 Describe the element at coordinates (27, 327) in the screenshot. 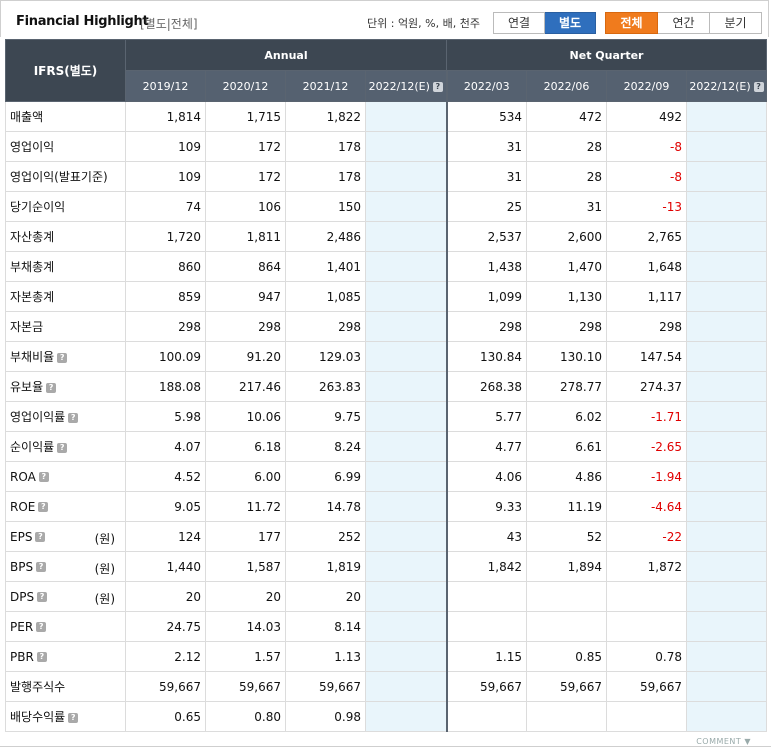

I see `row-label: 자본금` at that location.